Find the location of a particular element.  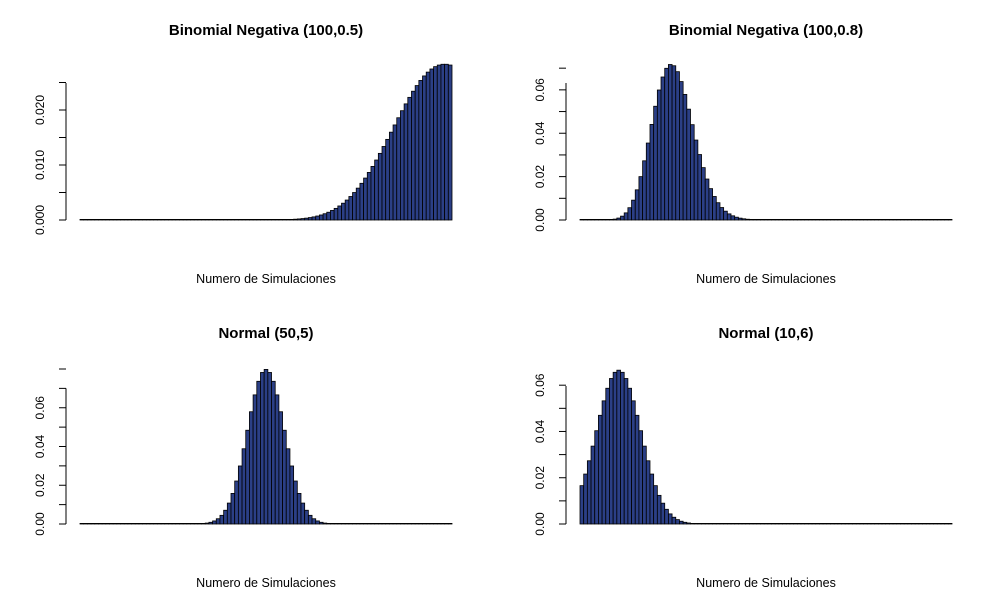

y-tick-label: 0.000 is located at coordinates (40, 220).